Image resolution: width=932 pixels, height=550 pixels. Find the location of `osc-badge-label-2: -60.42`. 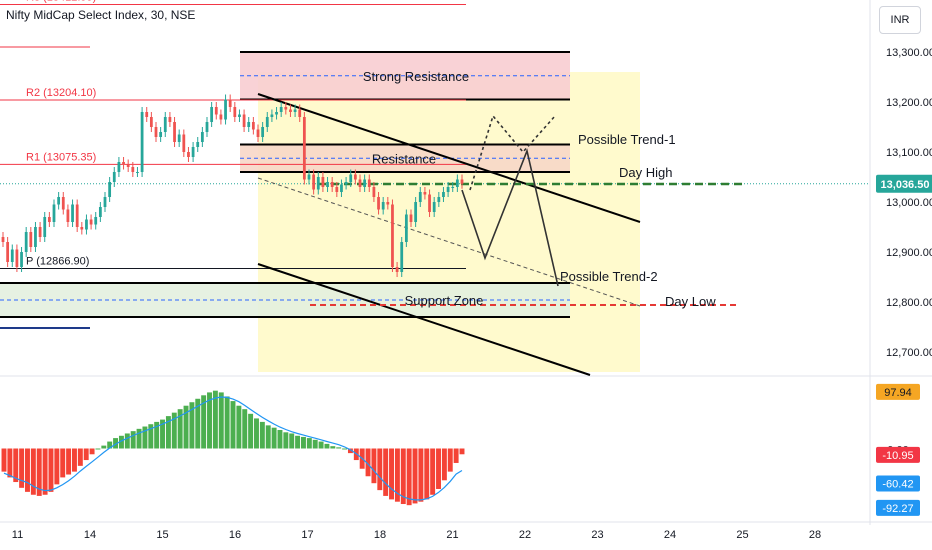

osc-badge-label-2: -60.42 is located at coordinates (897, 484).